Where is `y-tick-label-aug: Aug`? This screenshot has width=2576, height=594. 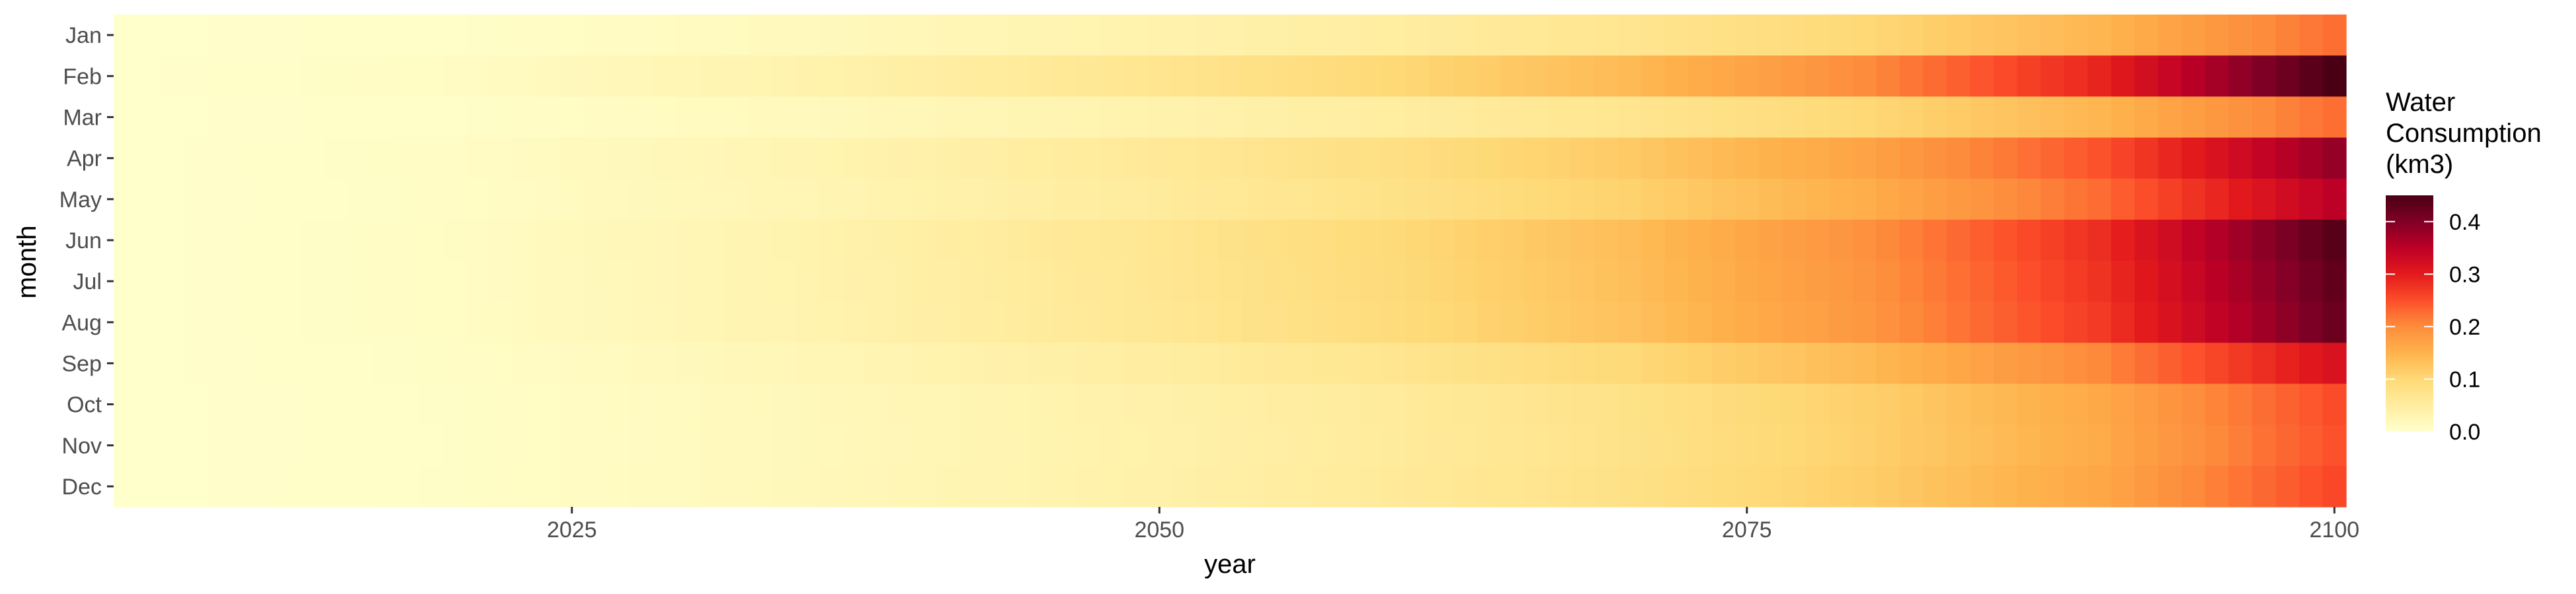 y-tick-label-aug: Aug is located at coordinates (82, 322).